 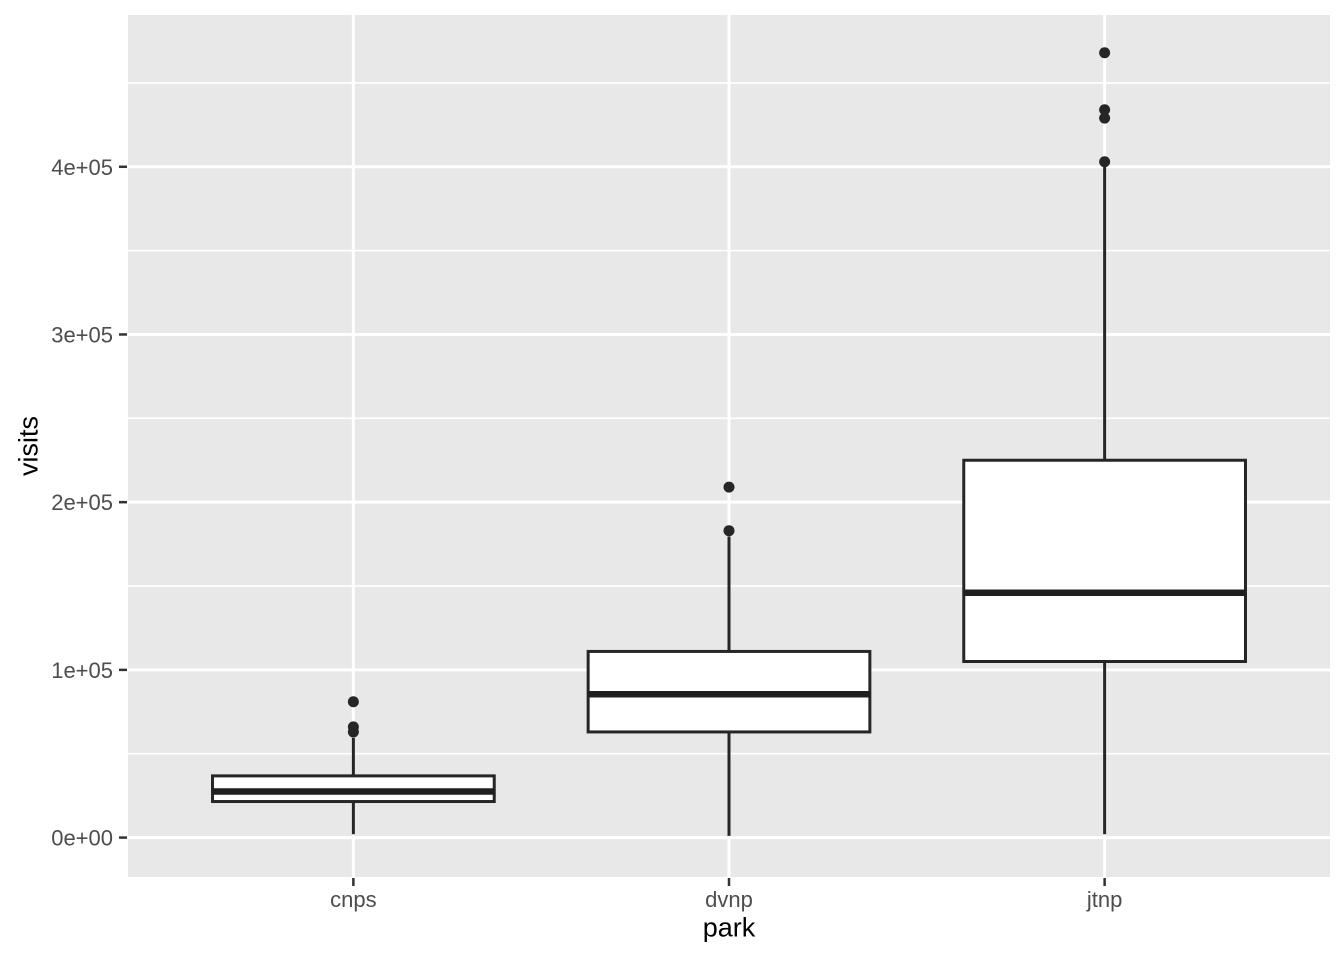 What do you see at coordinates (1104, 560) in the screenshot?
I see `box-iqr` at bounding box center [1104, 560].